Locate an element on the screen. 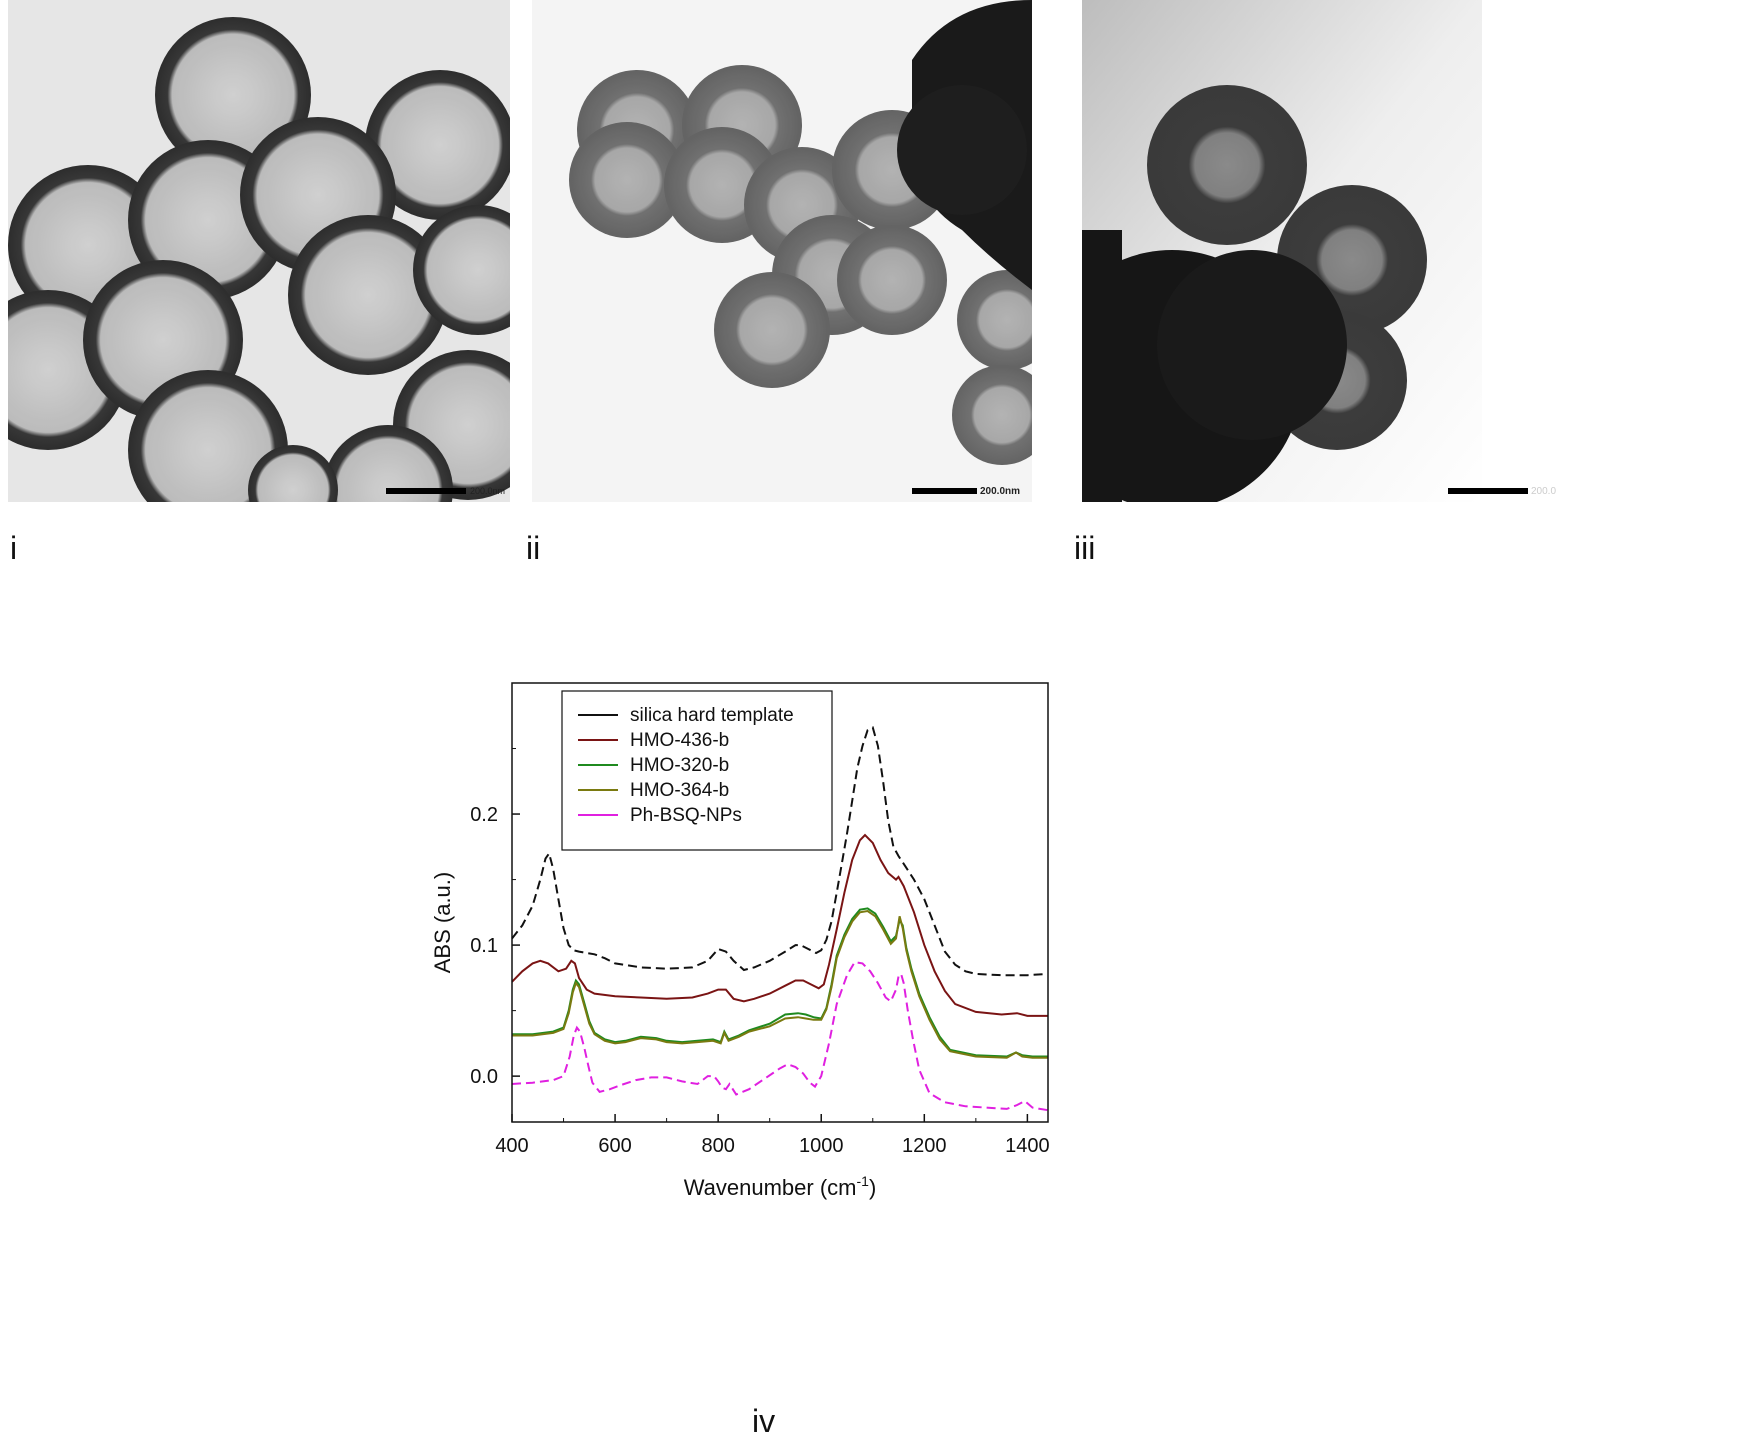  series-line-hmo364 is located at coordinates (780, 984).